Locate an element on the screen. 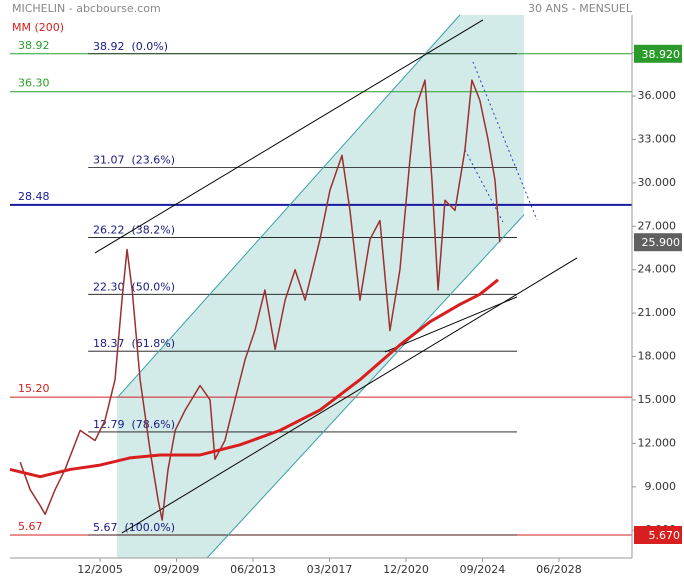  y-tick-label: 24.000 is located at coordinates (657, 269).